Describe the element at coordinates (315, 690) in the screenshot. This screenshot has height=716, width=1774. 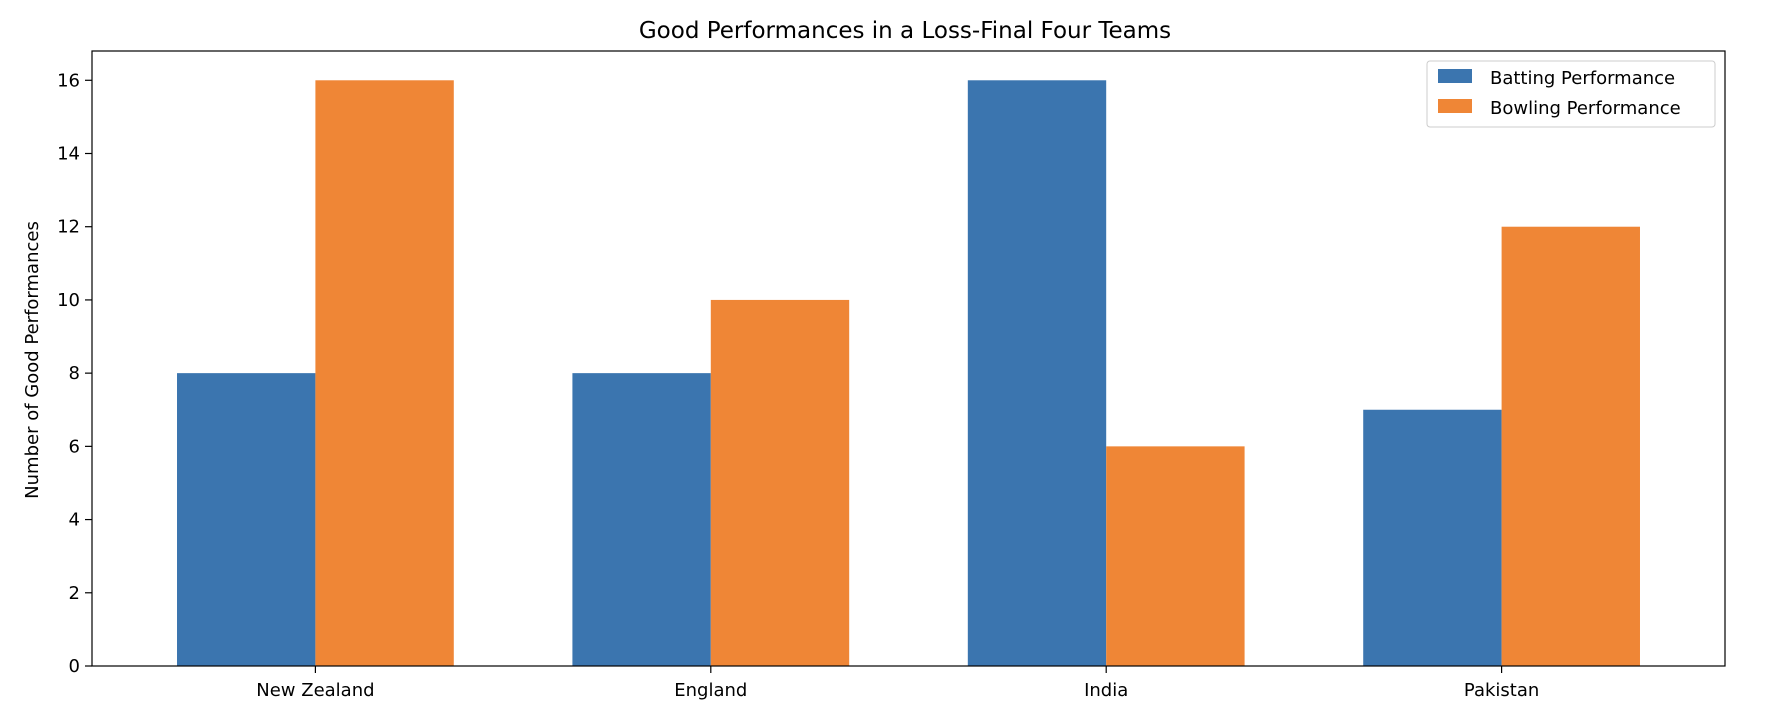
I see `x-tick-label: New Zealand` at that location.